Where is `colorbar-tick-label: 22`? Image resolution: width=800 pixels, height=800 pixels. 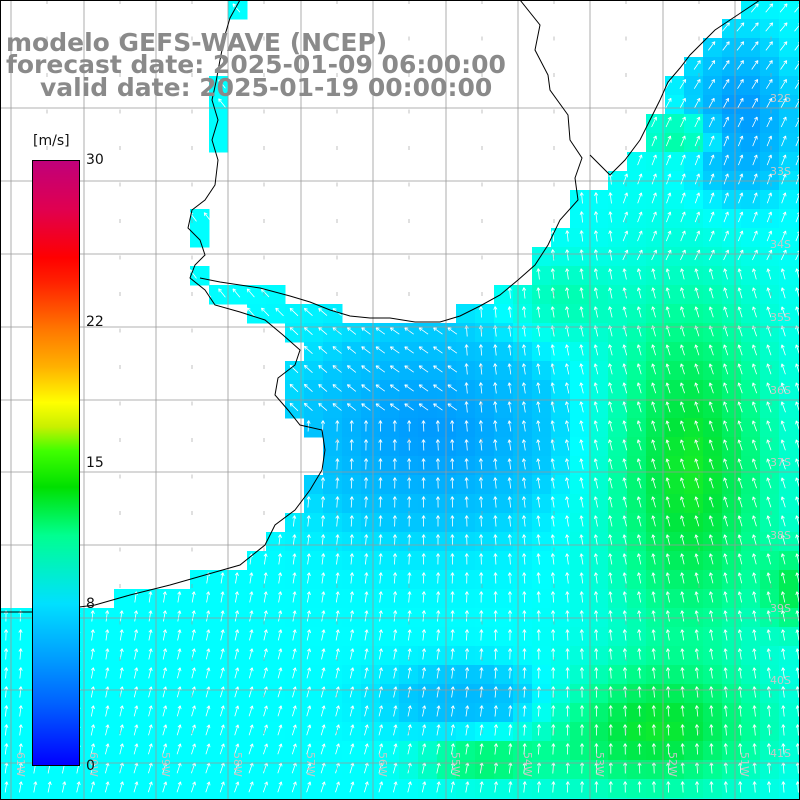 colorbar-tick-label: 22 is located at coordinates (95, 321).